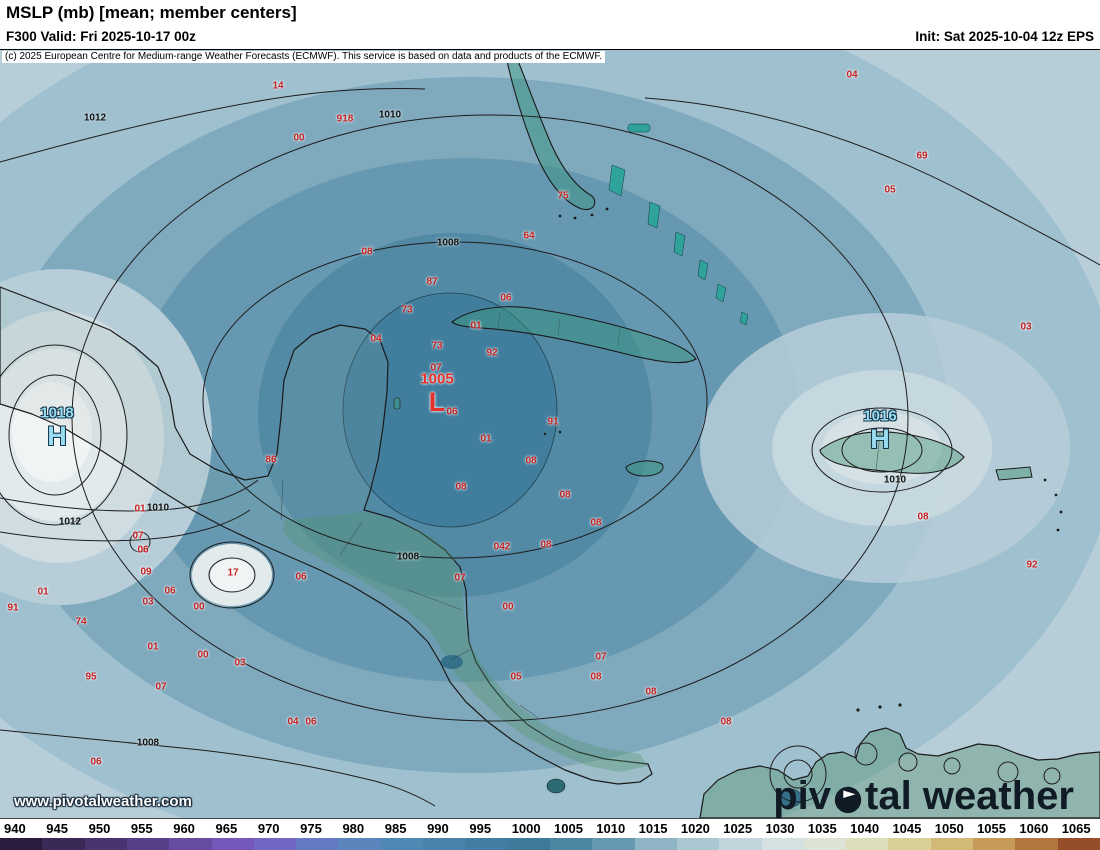 Image resolution: width=1100 pixels, height=850 pixels. I want to click on member-center-value: 05, so click(516, 677).